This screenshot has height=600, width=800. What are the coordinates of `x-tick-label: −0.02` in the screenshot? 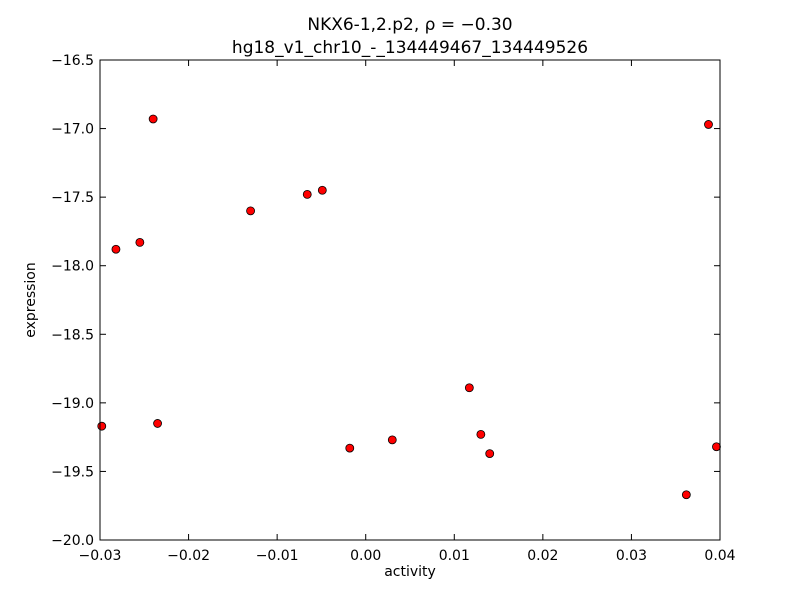 It's located at (188, 556).